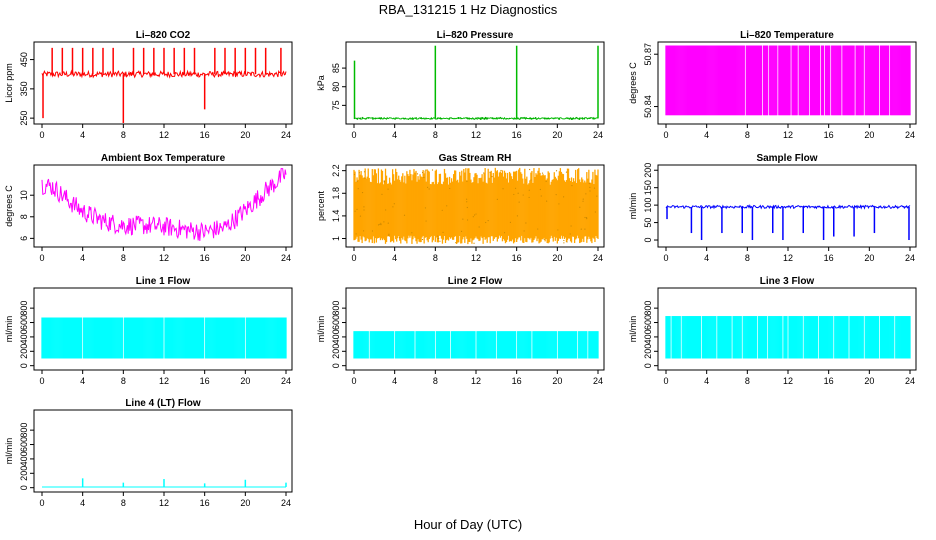 The image size is (936, 540). Describe the element at coordinates (336, 365) in the screenshot. I see `y-tick-label: 0` at that location.